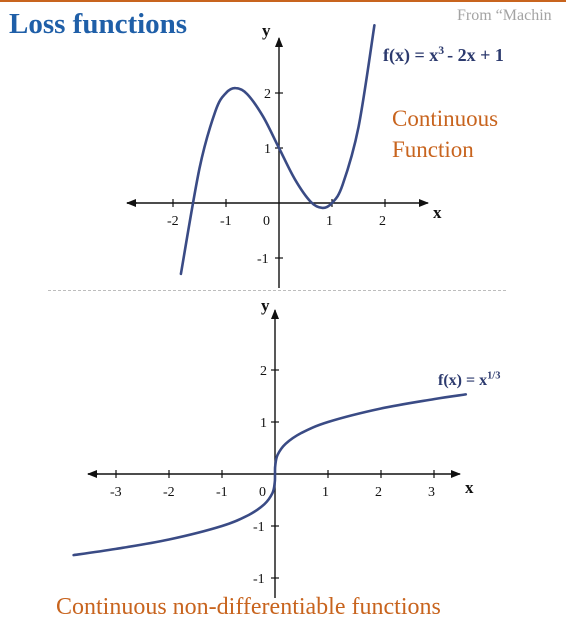  I want to click on formula-label: f(x) = x3- 2x + 1, so click(443, 55).